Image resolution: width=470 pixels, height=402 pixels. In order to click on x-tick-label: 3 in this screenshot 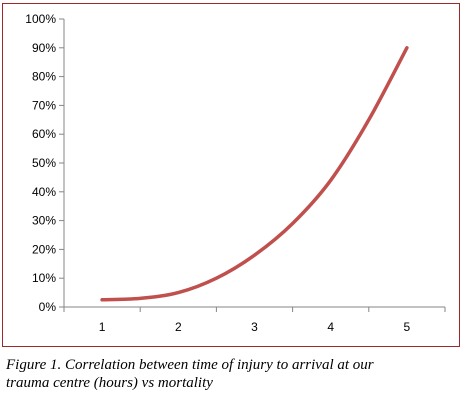, I will do `click(254, 327)`.